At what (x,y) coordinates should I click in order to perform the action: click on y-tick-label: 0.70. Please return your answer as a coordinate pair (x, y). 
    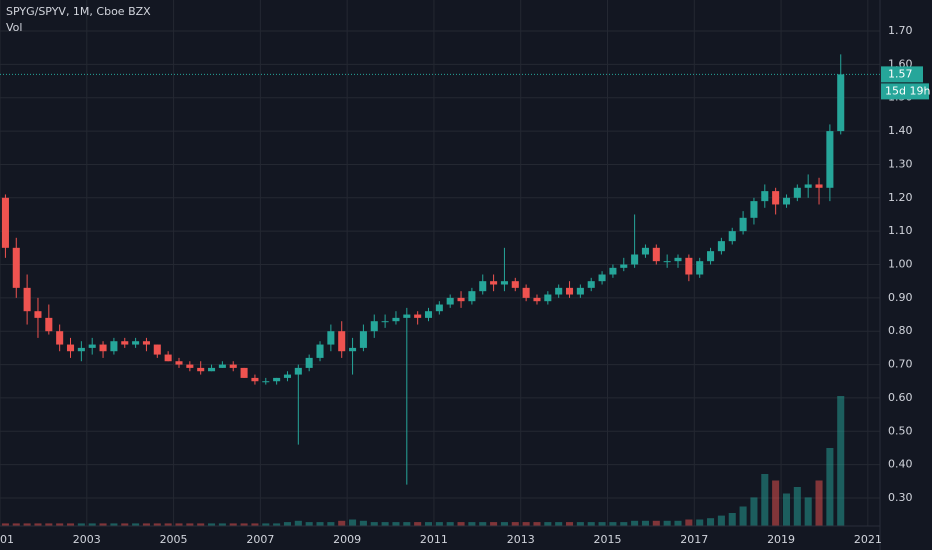
    Looking at the image, I should click on (900, 364).